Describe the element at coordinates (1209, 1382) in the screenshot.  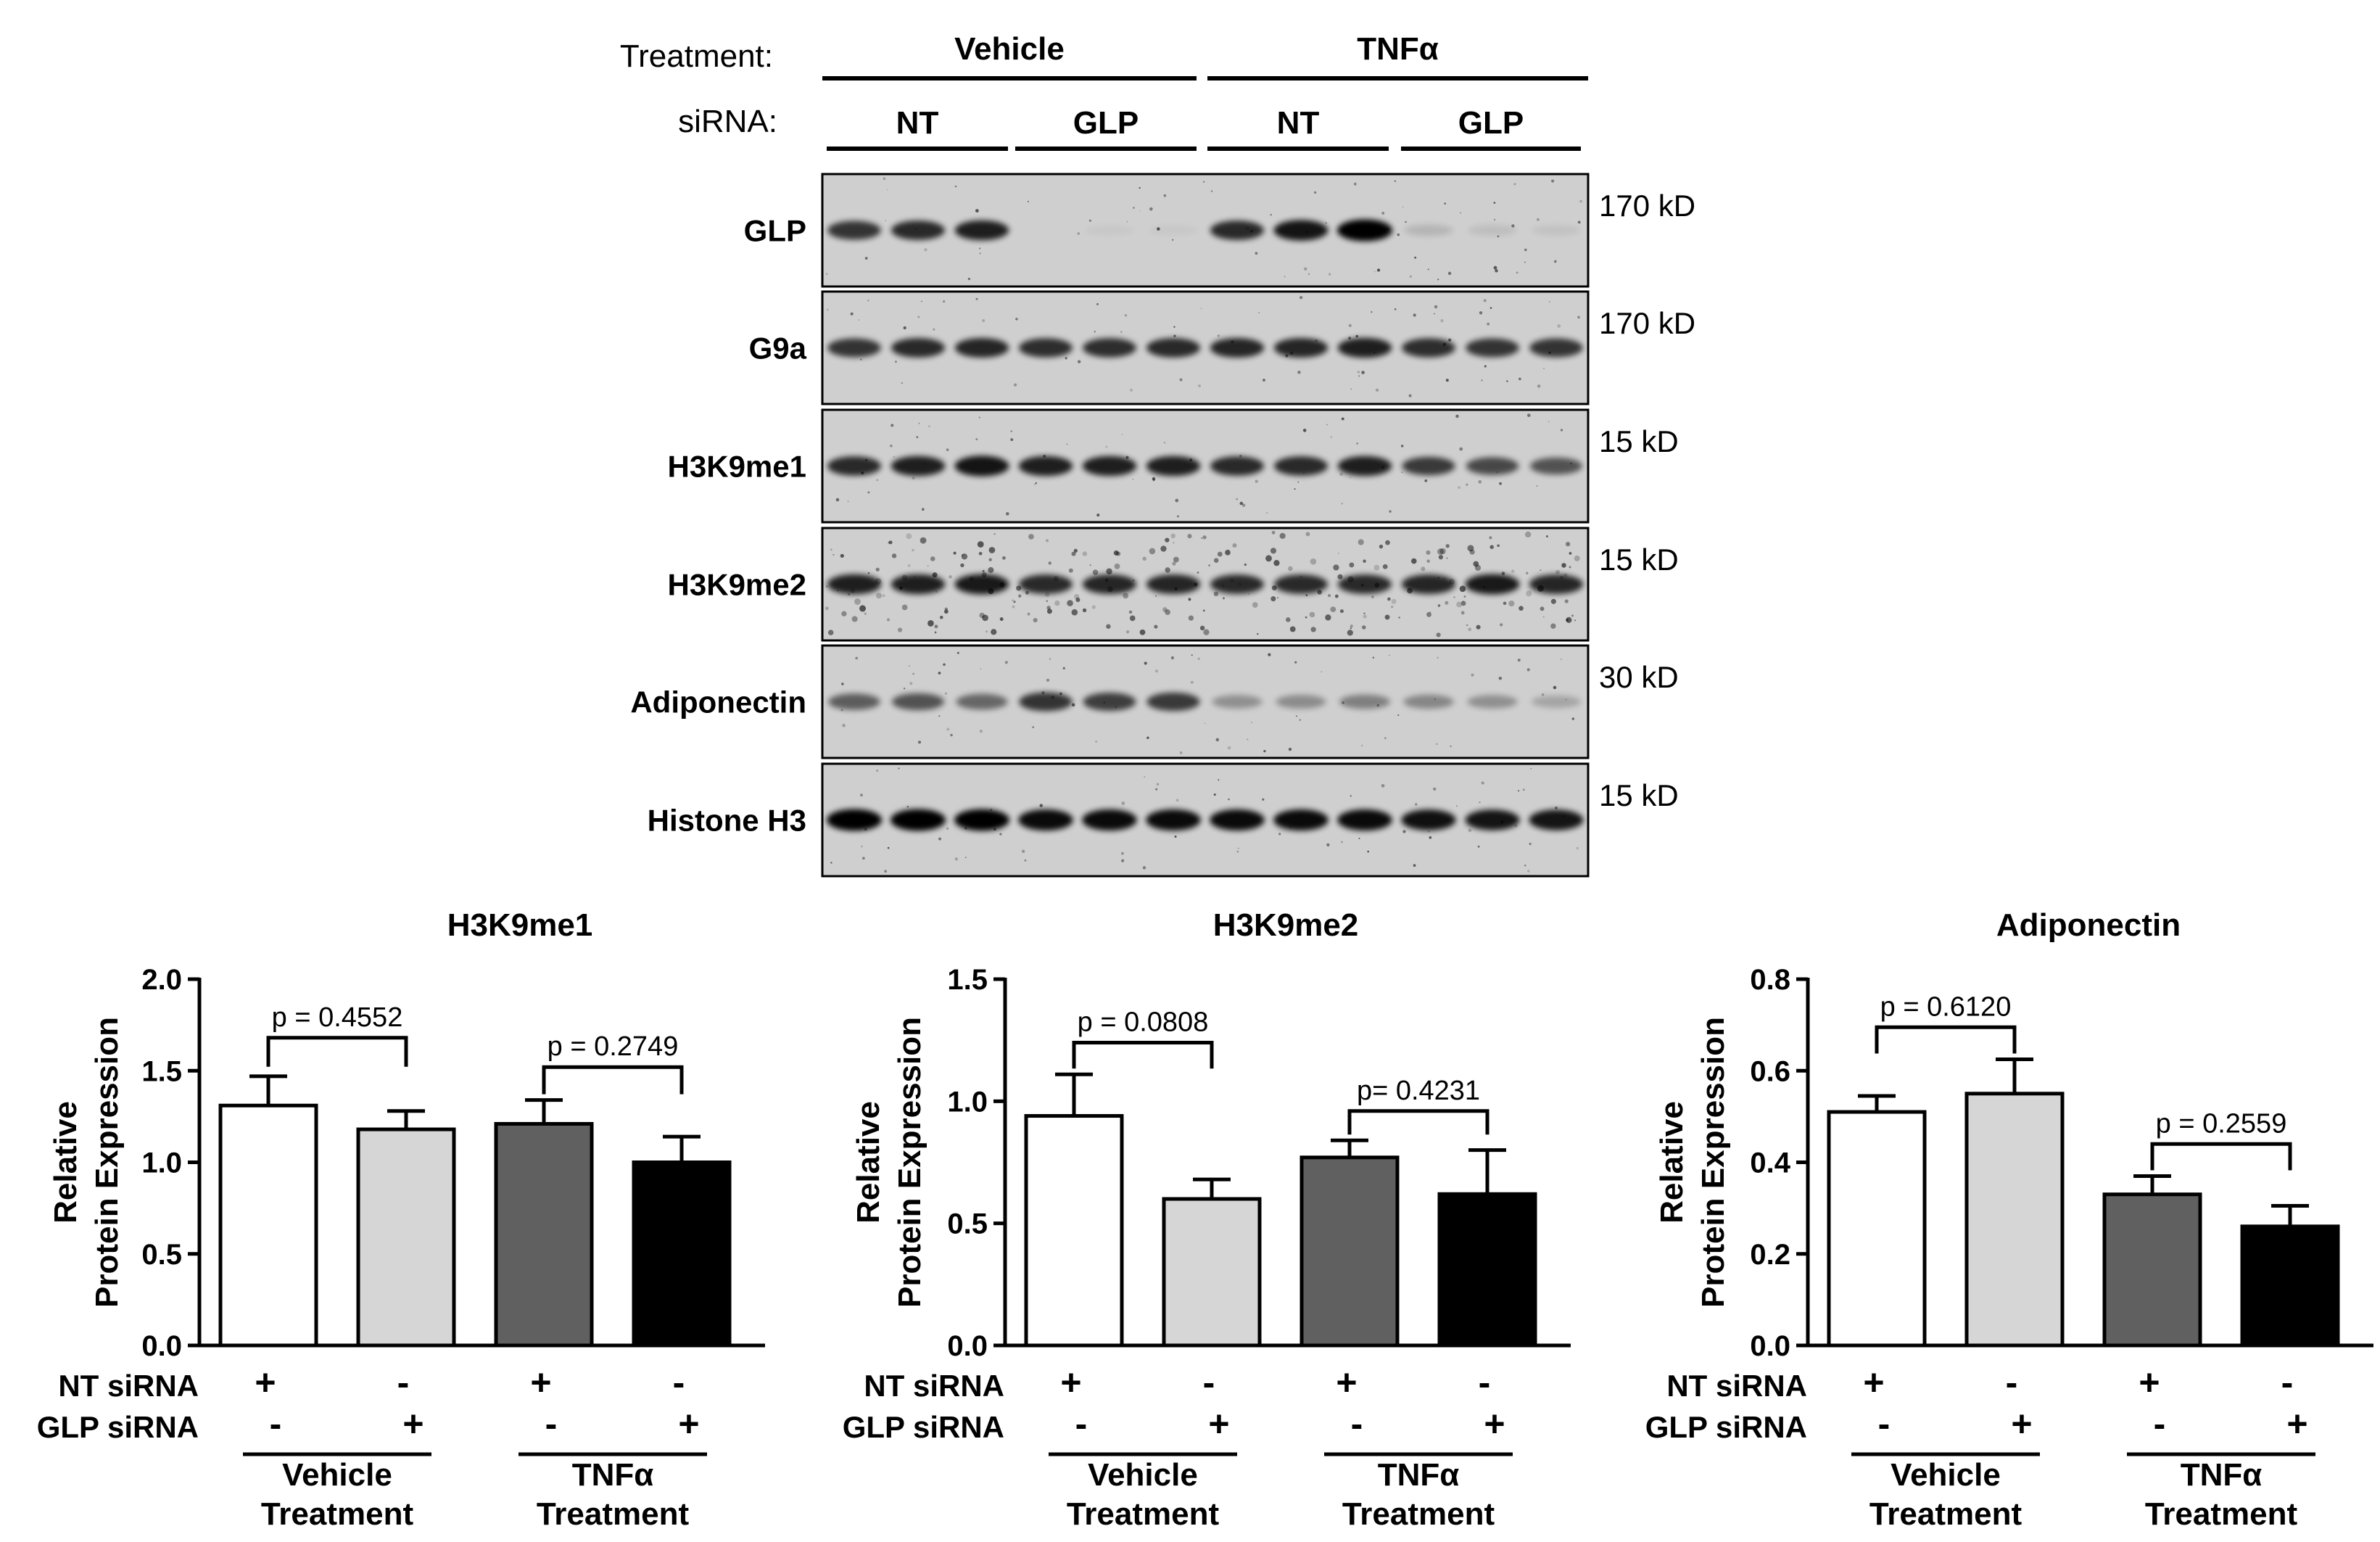
I see `nt-sirna-sign: -` at that location.